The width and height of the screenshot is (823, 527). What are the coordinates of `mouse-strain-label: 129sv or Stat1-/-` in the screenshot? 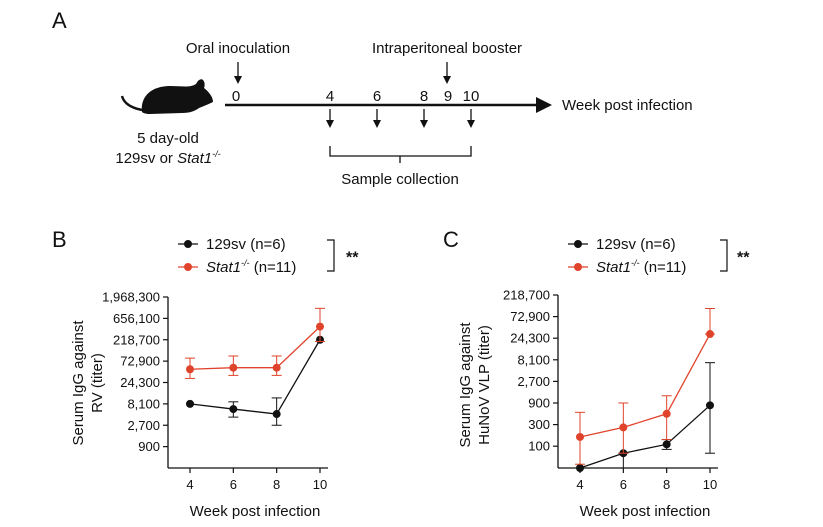 It's located at (167, 158).